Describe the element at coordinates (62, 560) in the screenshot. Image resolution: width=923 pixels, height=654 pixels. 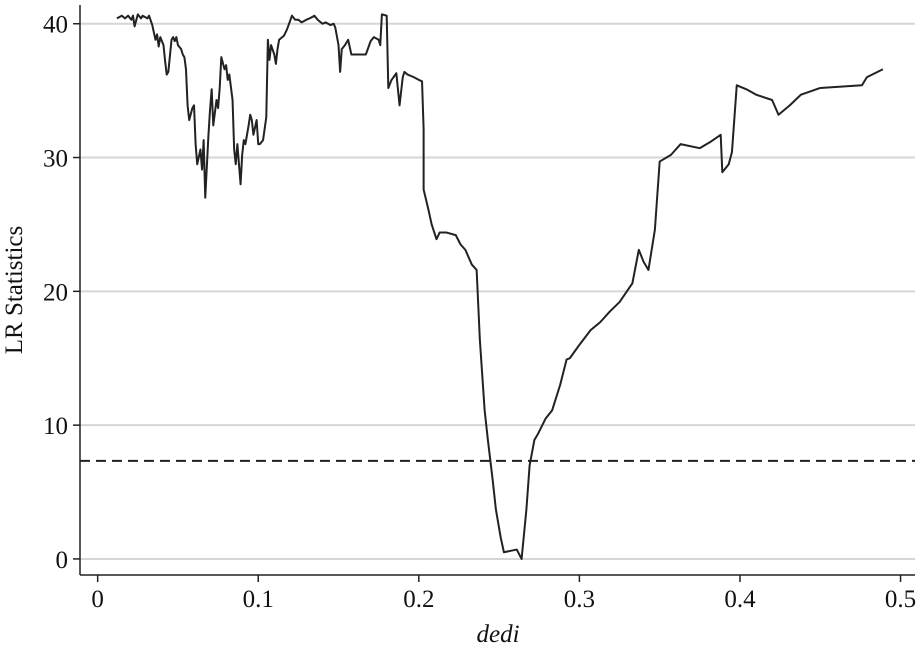
I see `y-tick-label: 0` at that location.